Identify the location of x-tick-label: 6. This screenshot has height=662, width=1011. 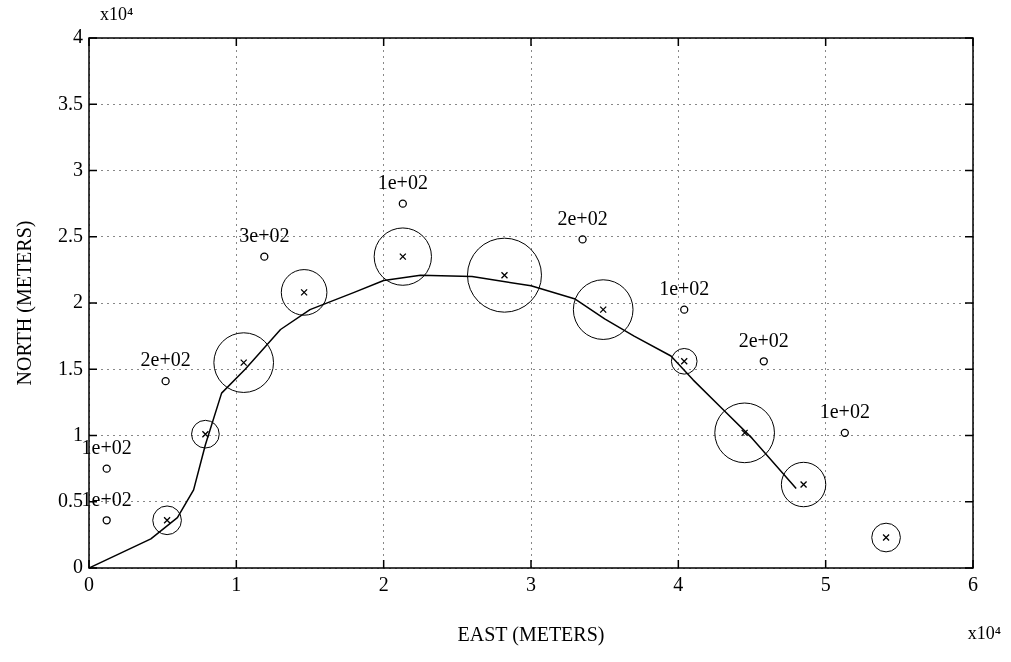
(973, 584).